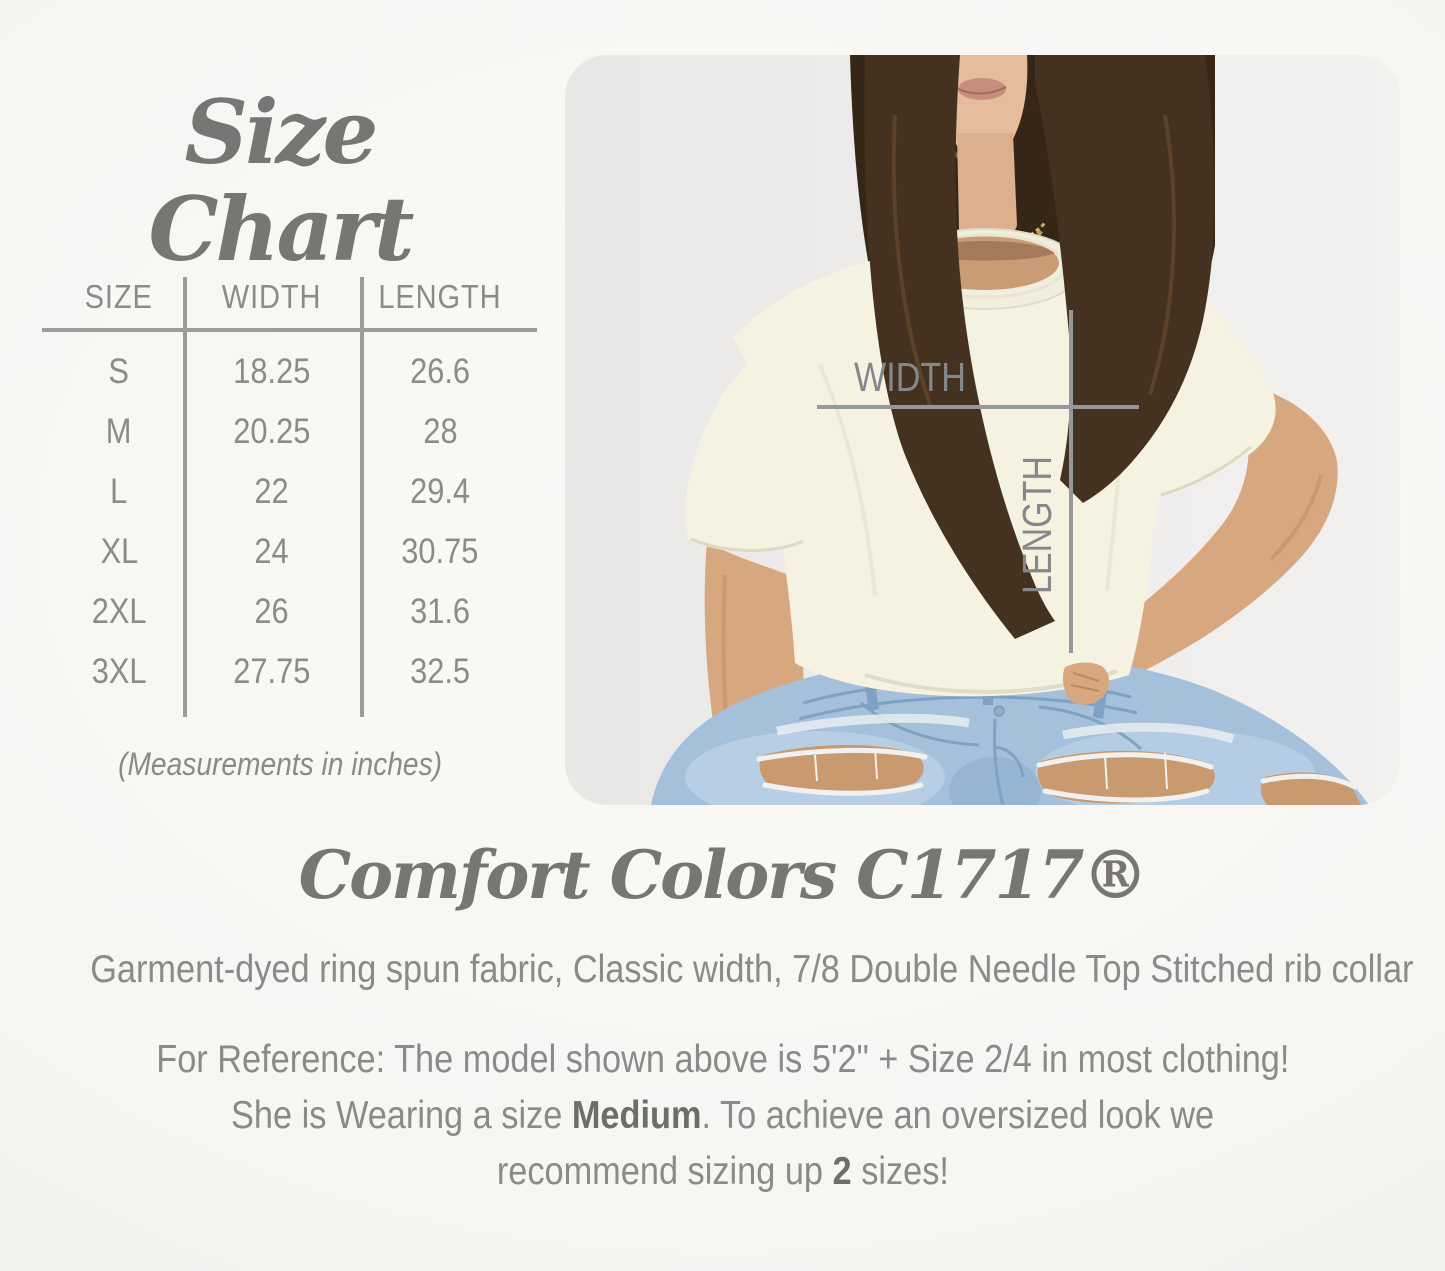 The width and height of the screenshot is (1445, 1271). I want to click on thread-ticks, so click(991, 769).